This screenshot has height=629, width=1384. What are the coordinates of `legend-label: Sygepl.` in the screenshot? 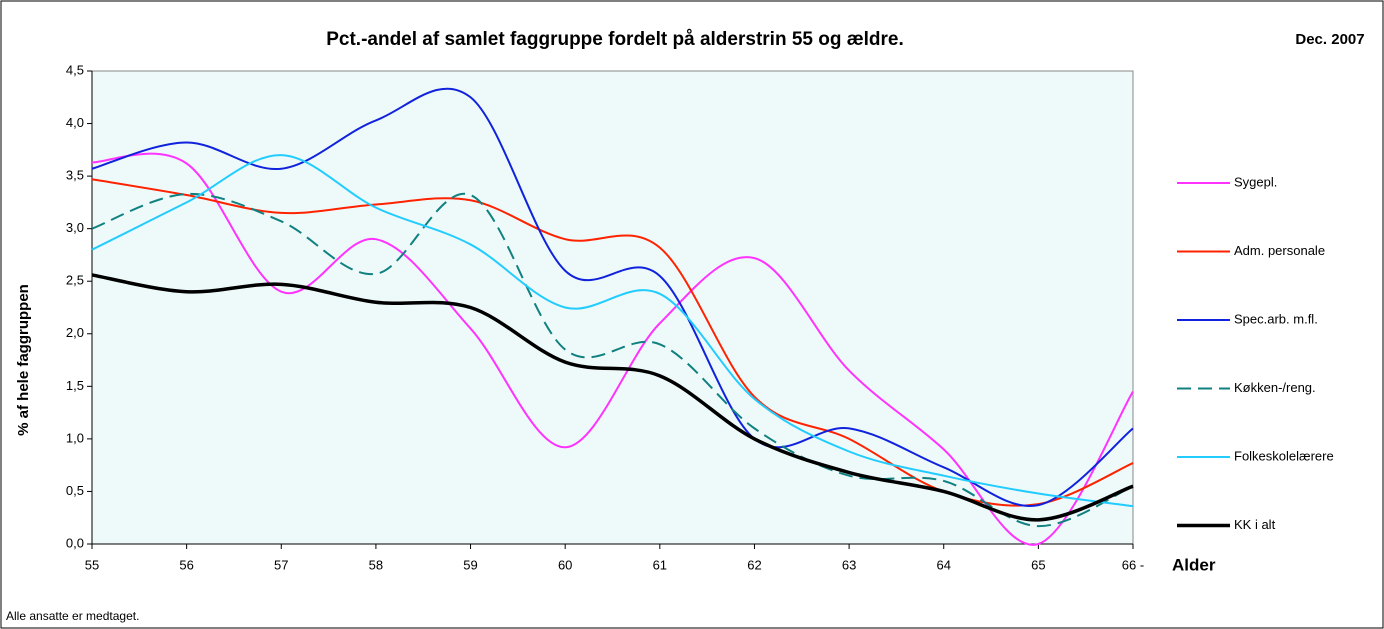 It's located at (1255, 181).